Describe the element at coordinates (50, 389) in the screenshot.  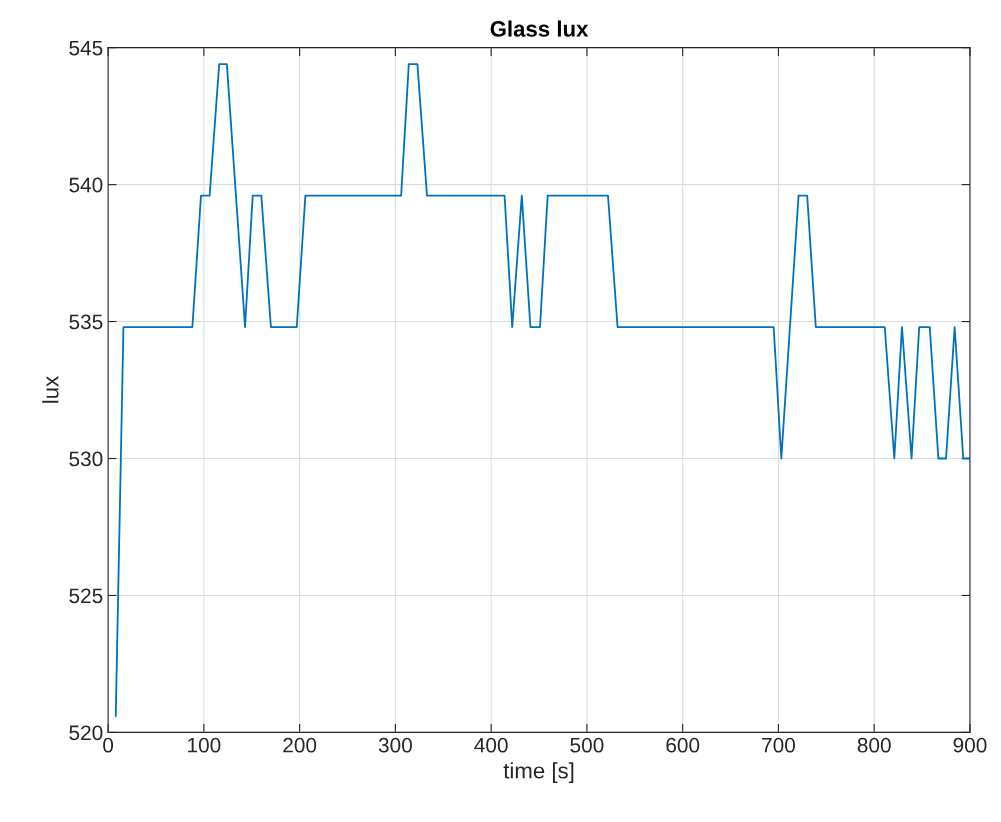
I see `y-axis-title: lux` at that location.